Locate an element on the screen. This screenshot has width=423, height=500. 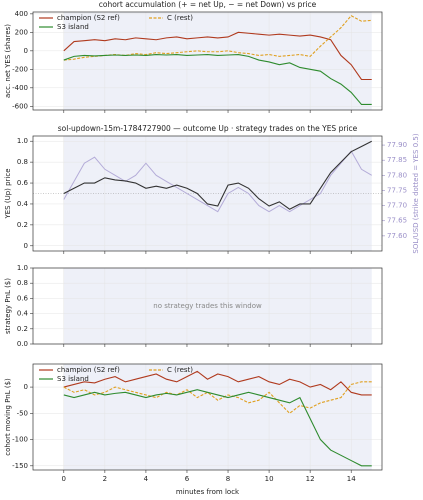
y2-tick-label: 77.65 is located at coordinates (397, 221).